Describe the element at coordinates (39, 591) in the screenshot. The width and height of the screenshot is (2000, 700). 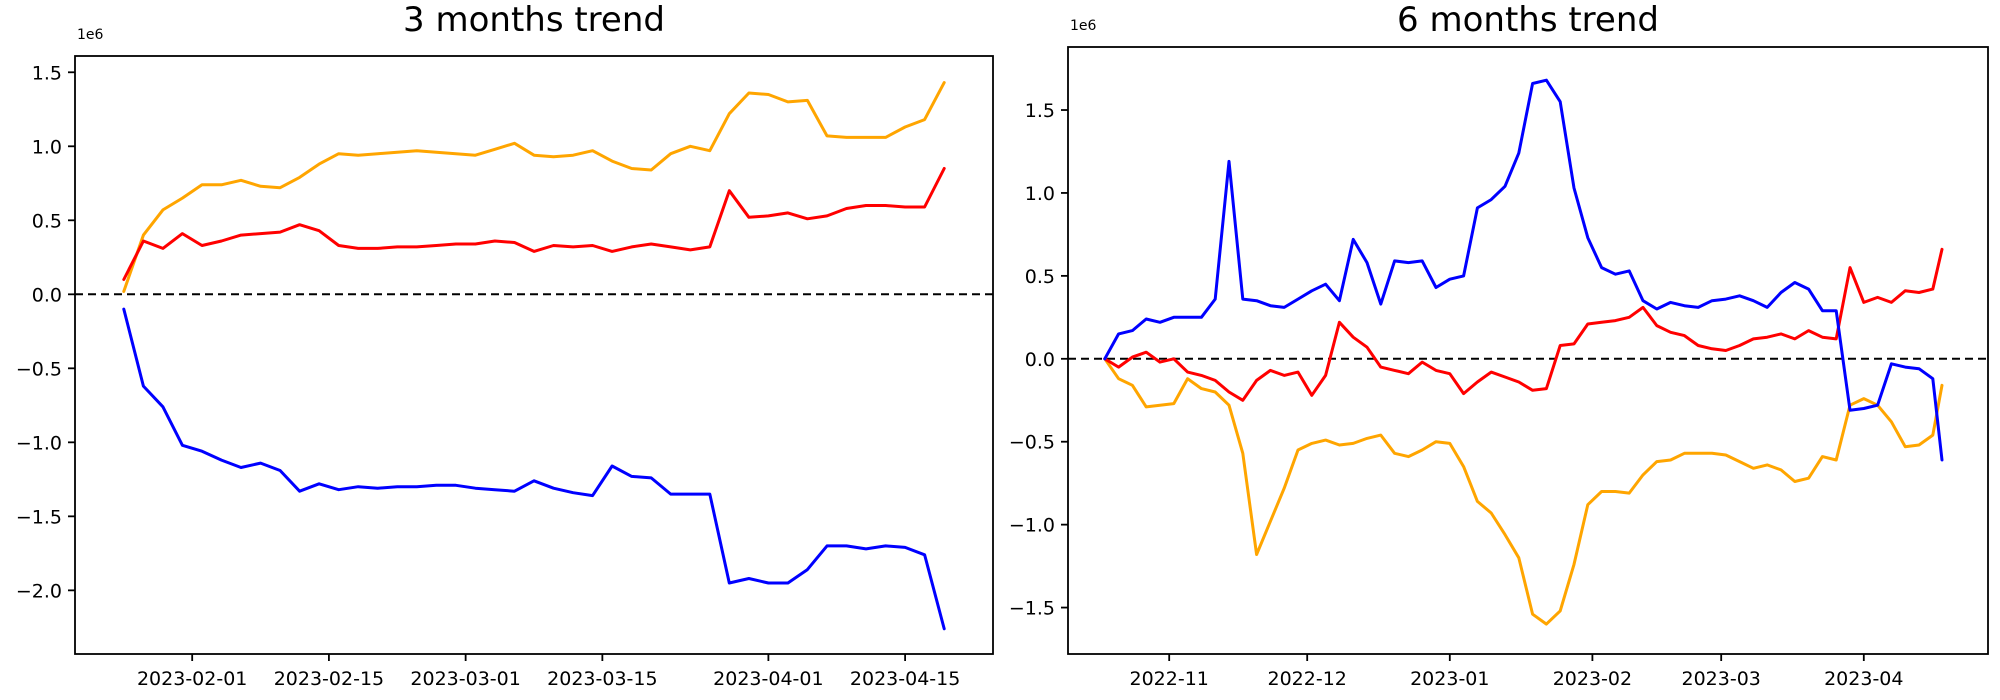
I see `y-tick-label: −2.0` at that location.